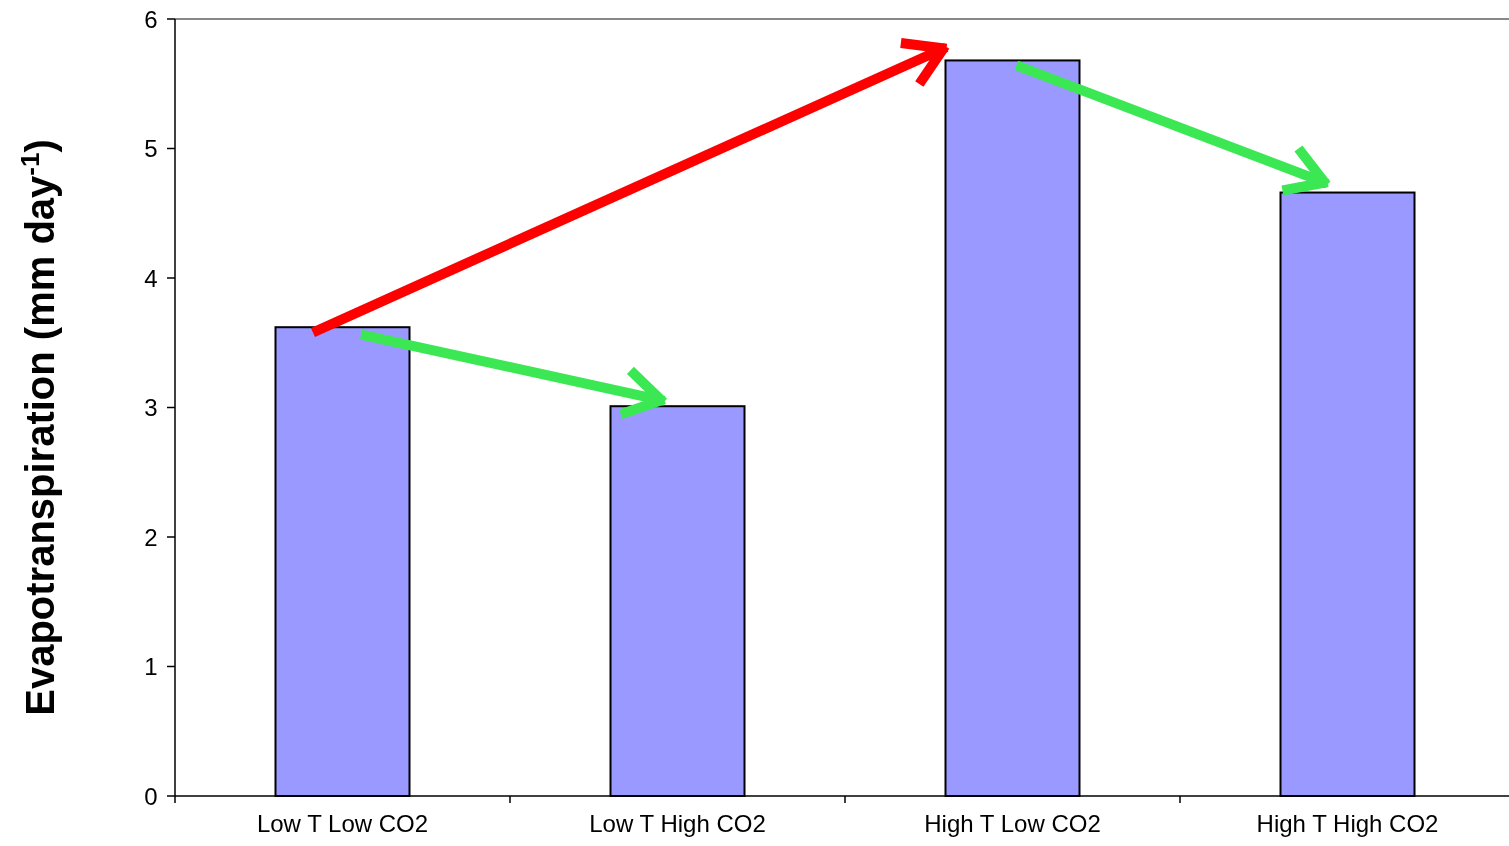 The image size is (1509, 846). What do you see at coordinates (151, 19) in the screenshot?
I see `y-tick-label: 6` at bounding box center [151, 19].